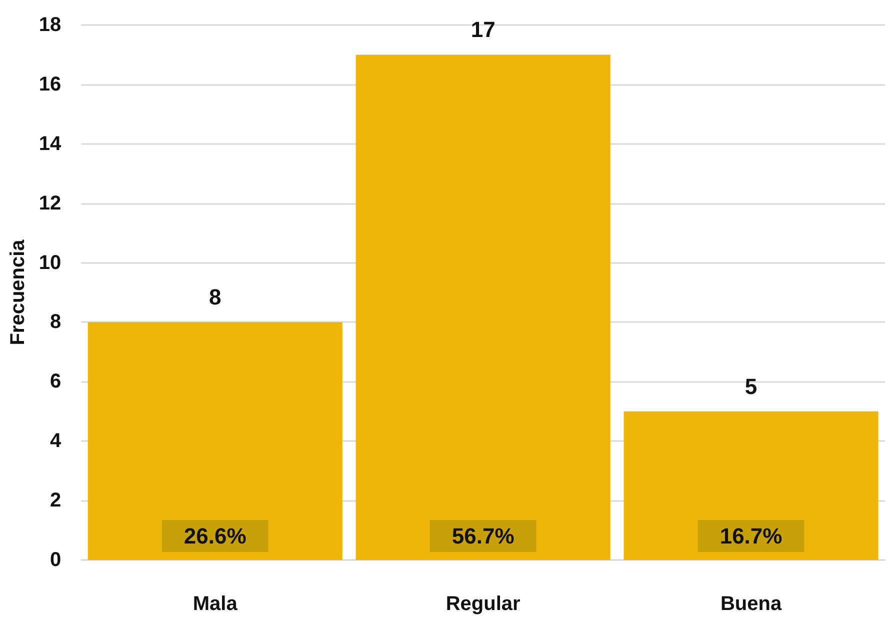 The width and height of the screenshot is (891, 624). I want to click on y-axis-title: Frecuencia, so click(18, 292).